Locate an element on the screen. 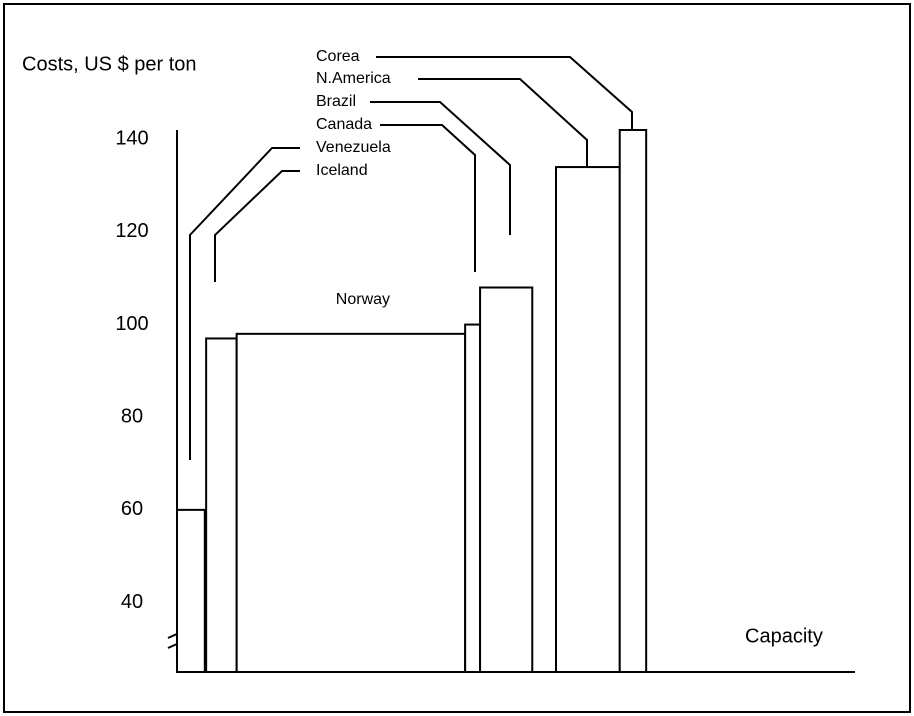 The width and height of the screenshot is (914, 716). chart-title: Costs, US $ per ton is located at coordinates (109, 64).